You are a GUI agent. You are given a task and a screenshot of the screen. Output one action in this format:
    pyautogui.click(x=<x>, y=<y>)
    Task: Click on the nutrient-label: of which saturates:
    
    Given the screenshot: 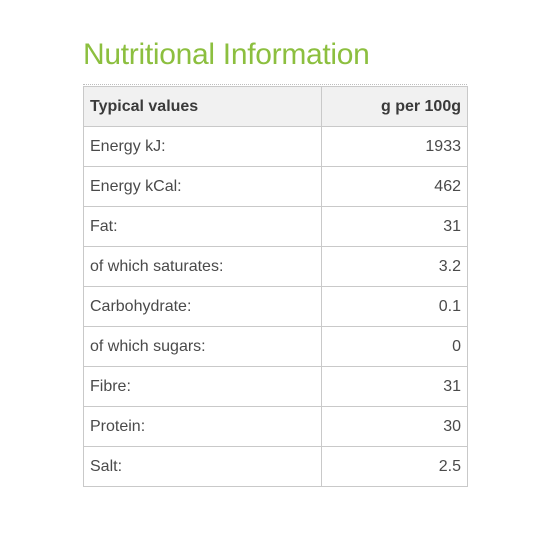 What is the action you would take?
    pyautogui.click(x=202, y=266)
    